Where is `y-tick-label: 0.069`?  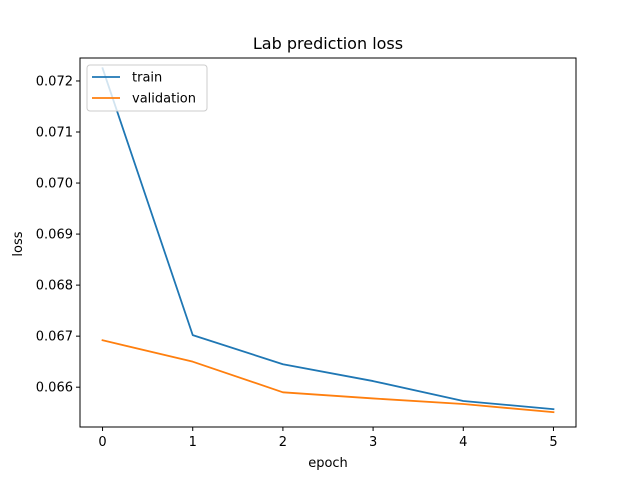 y-tick-label: 0.069 is located at coordinates (54, 235).